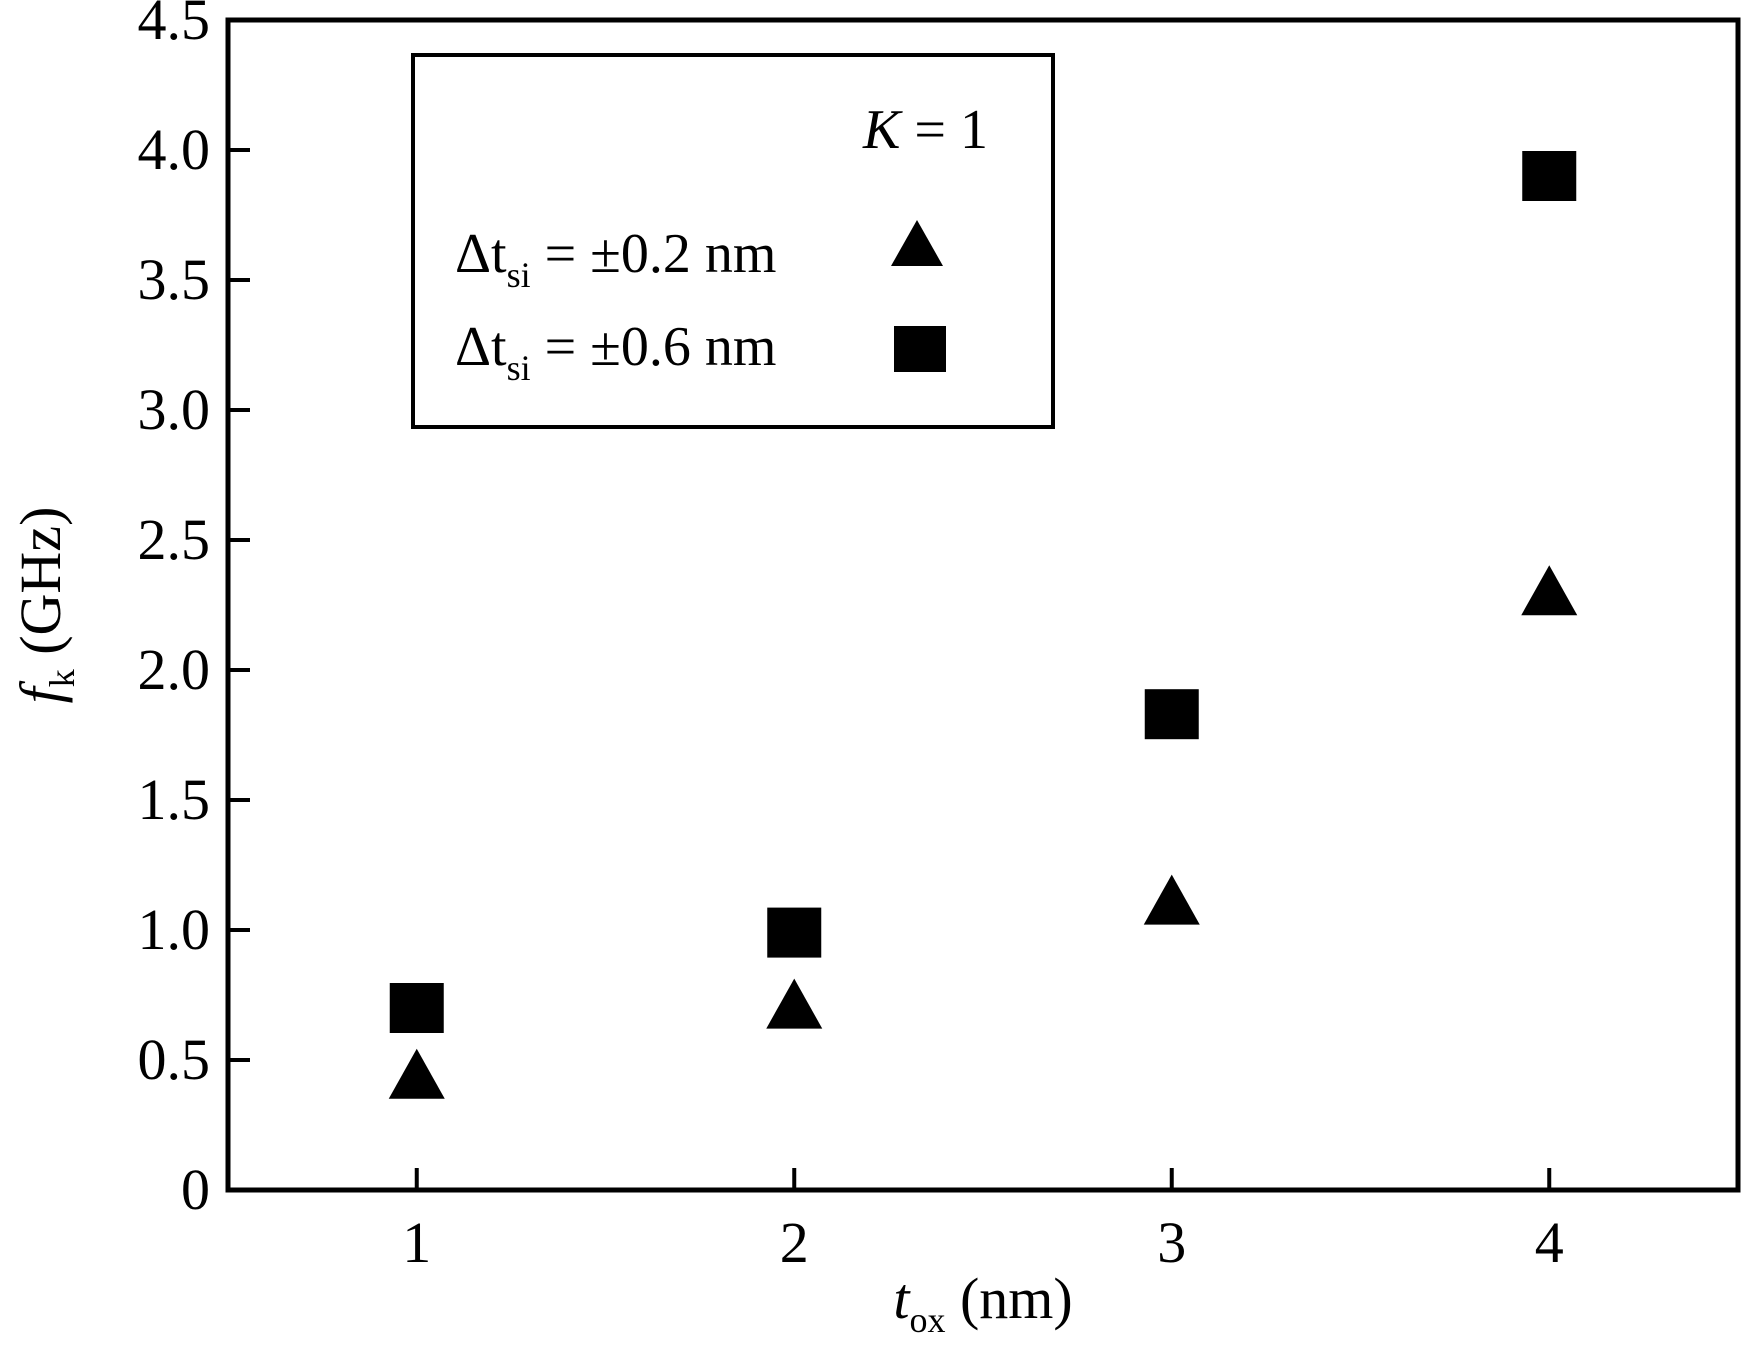 The width and height of the screenshot is (1760, 1355). I want to click on legend: K = 1 Δtsi = ±0.2 nm Δtsi = ±0.6 nm, so click(733, 241).